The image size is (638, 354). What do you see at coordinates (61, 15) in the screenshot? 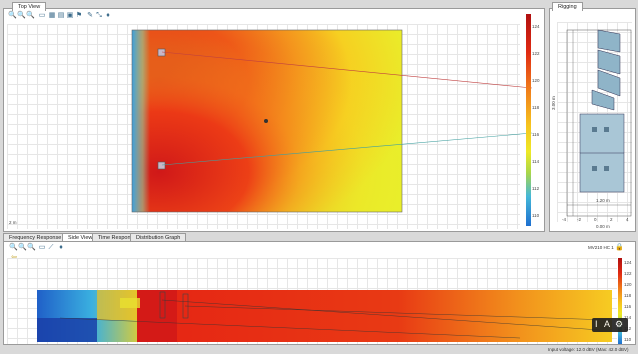
I see `layer-icon: ▤` at bounding box center [61, 15].